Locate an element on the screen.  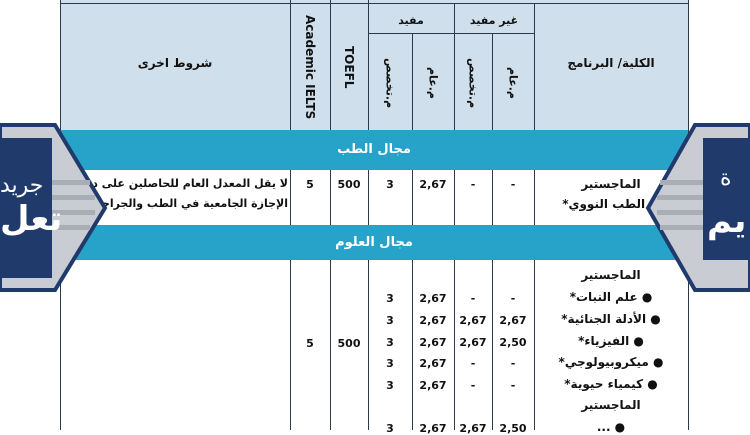
logo-right: ة يم is located at coordinates (697, 207).